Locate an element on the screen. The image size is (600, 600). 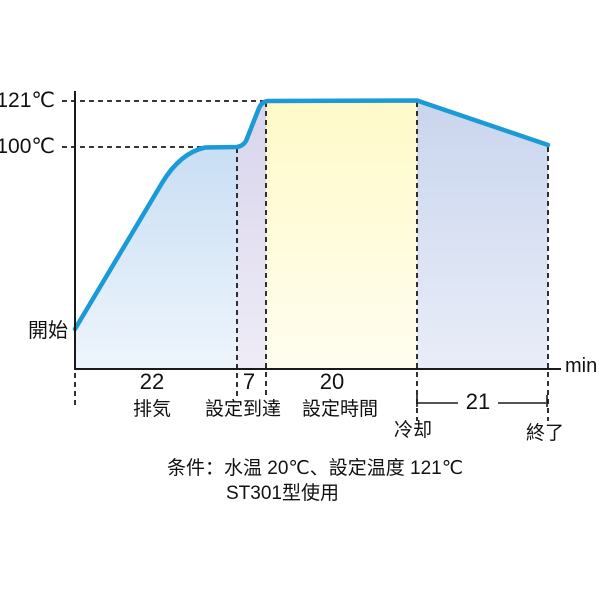
cooling-dimension-line is located at coordinates (482, 401).